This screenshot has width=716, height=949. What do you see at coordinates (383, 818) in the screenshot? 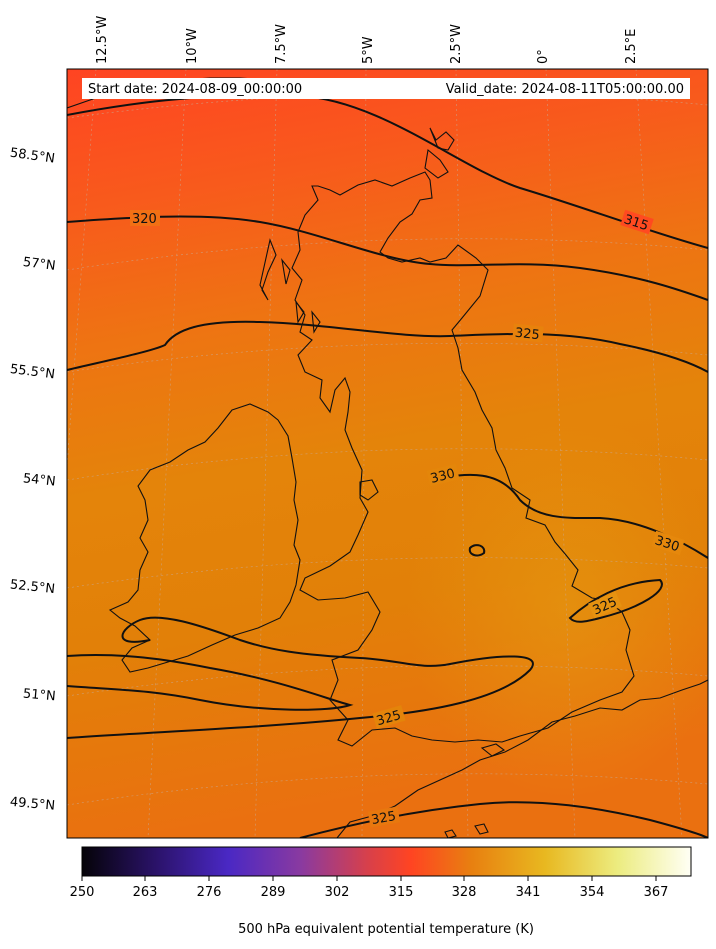
I see `contour-label-325-bottom: 325` at bounding box center [383, 818].